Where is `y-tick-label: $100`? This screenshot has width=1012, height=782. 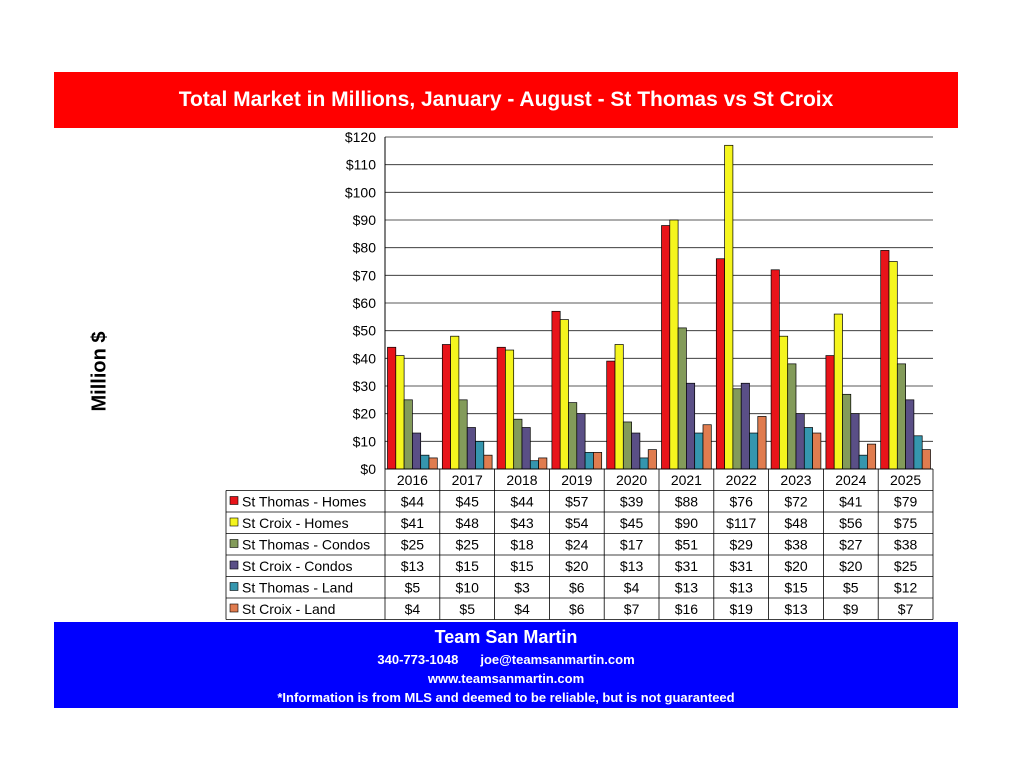 y-tick-label: $100 is located at coordinates (360, 192).